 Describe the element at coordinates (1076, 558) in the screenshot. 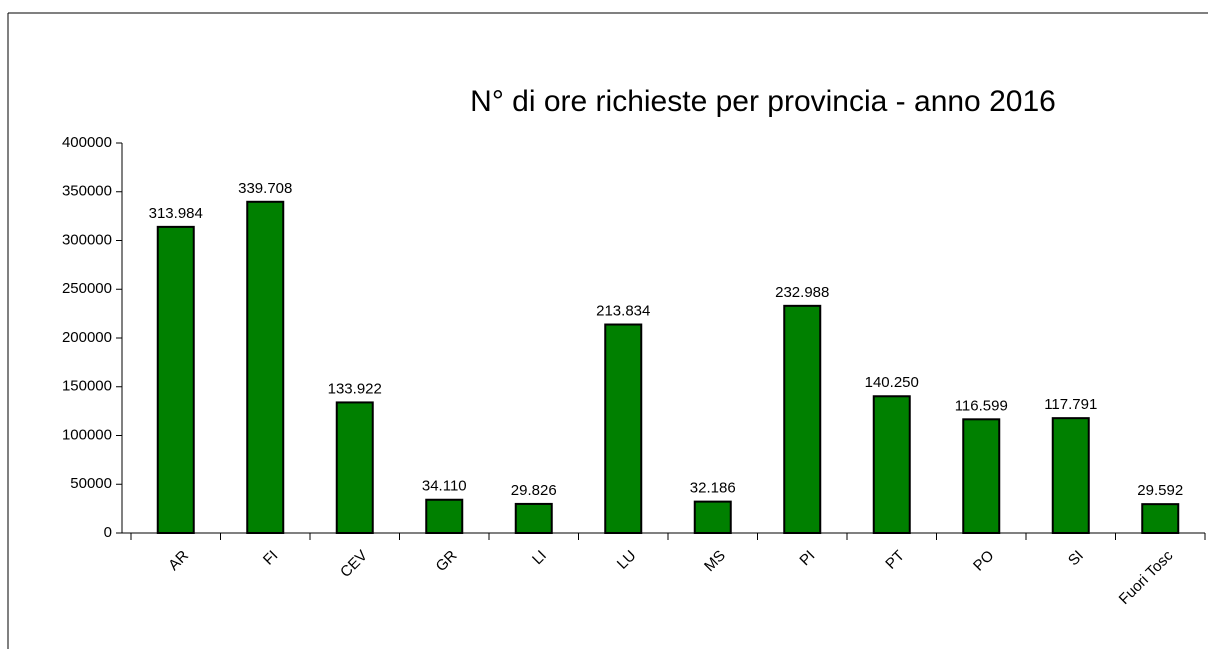

I see `x-tick-label: SI` at that location.